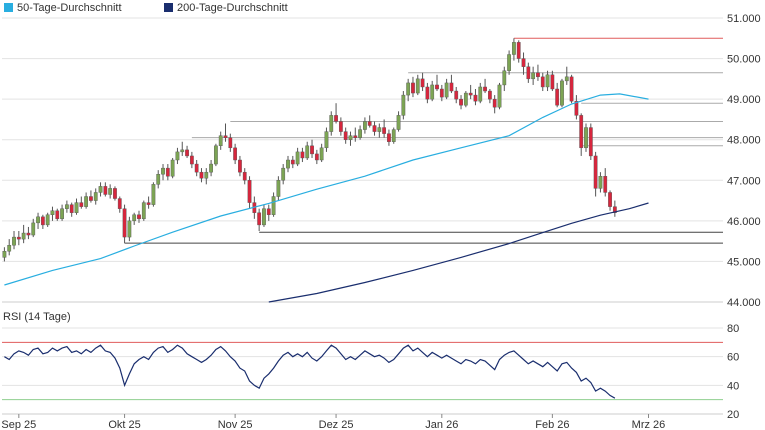  Describe the element at coordinates (124, 424) in the screenshot. I see `x-tick-label: Okt 25` at that location.